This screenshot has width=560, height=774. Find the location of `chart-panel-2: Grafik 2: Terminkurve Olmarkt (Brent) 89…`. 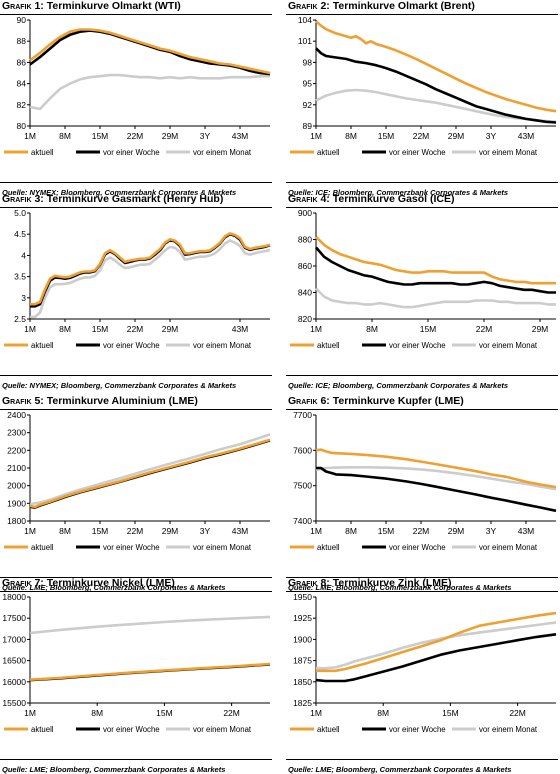

chart-panel-2: Grafik 2: Terminkurve Olmarkt (Brent) 89… is located at coordinates (422, 98).